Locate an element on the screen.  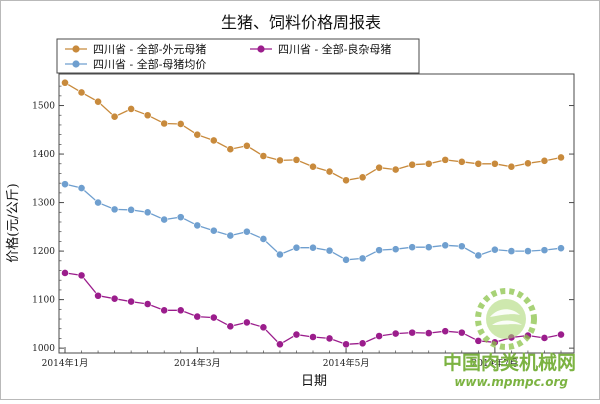
y-tick-label: 1200 is located at coordinates (43, 252).